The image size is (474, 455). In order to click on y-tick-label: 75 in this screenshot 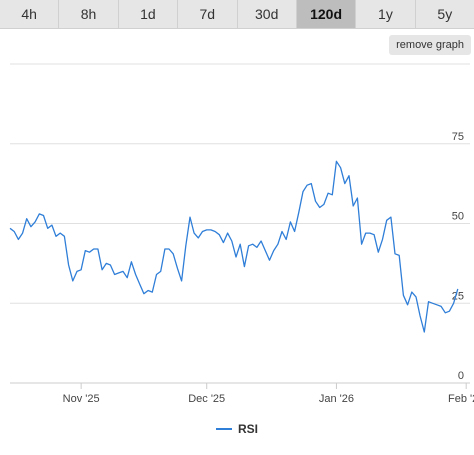, I will do `click(458, 137)`.